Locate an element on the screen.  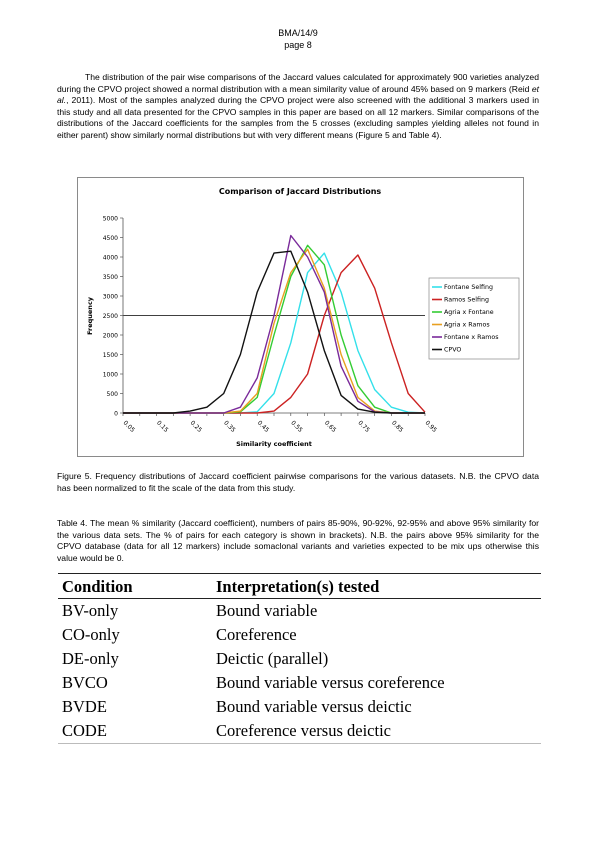
x-tick-label: 0.45 is located at coordinates (263, 426).